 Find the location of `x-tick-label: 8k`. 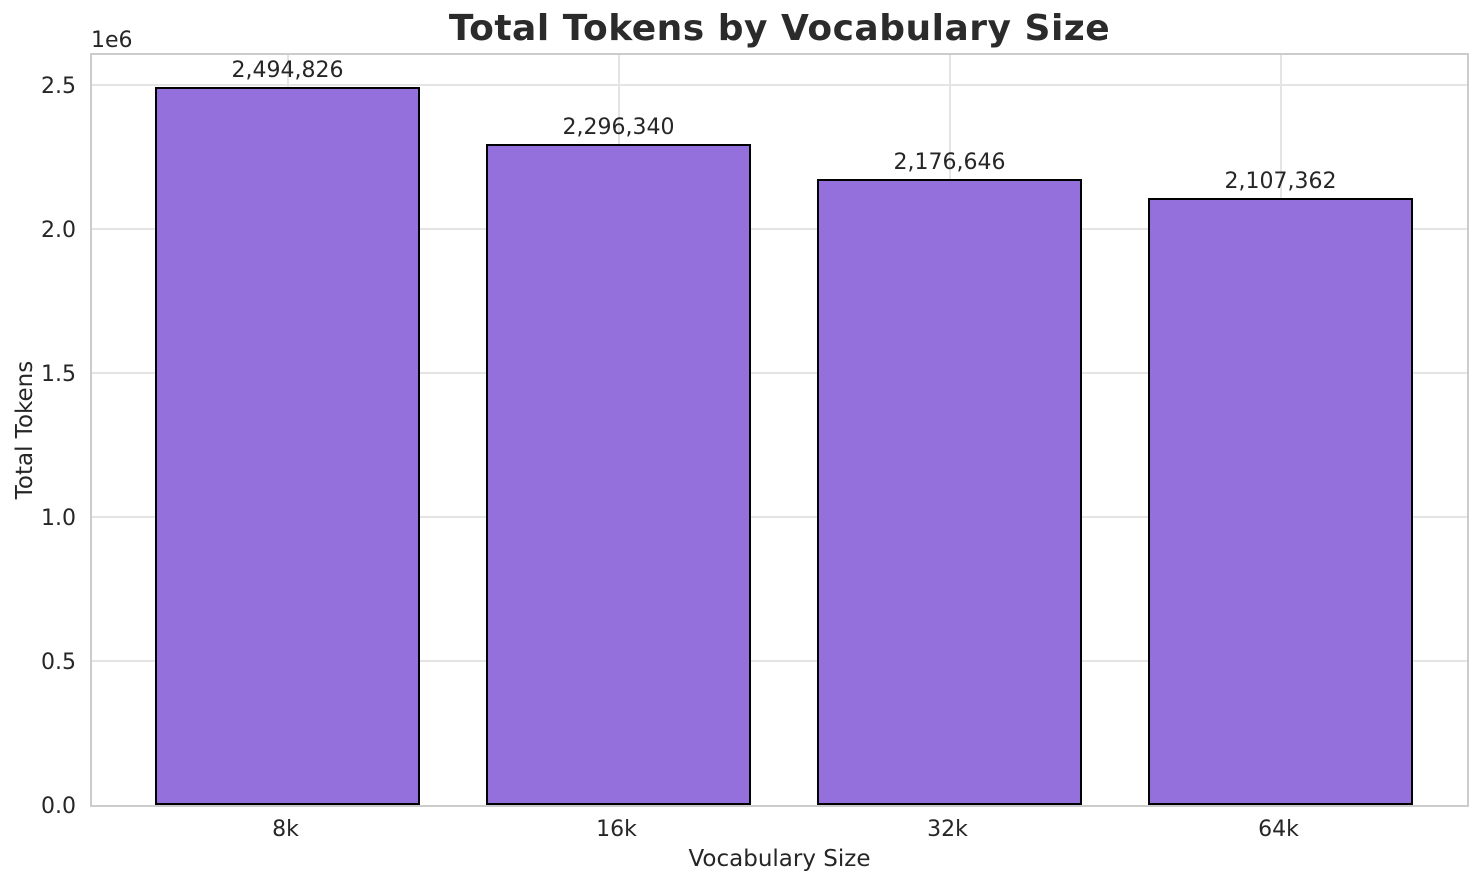

x-tick-label: 8k is located at coordinates (285, 829).